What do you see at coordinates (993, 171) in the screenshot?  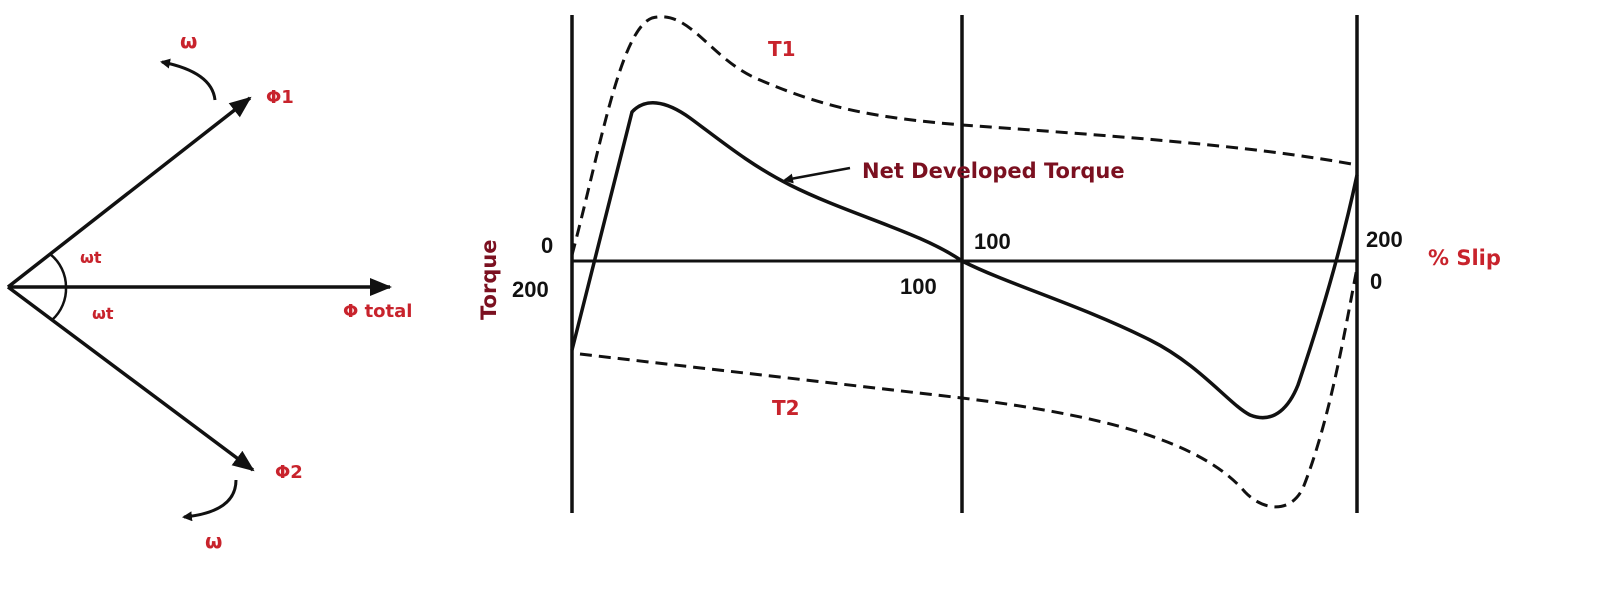 I see `net-torque-curve-label: Net Developed Torque` at bounding box center [993, 171].